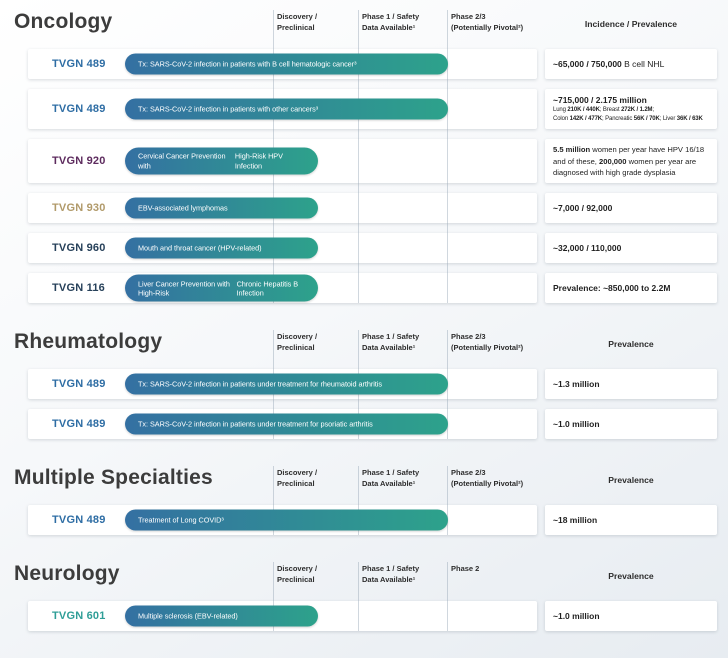  What do you see at coordinates (631, 208) in the screenshot?
I see `metric-text-line: ~7,000 / 92,000` at bounding box center [631, 208].